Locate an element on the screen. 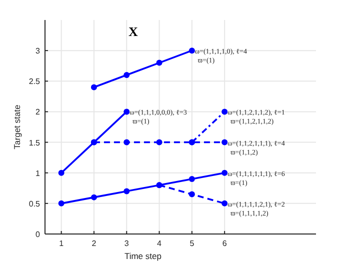  x-axis-title: Time step is located at coordinates (143, 256).